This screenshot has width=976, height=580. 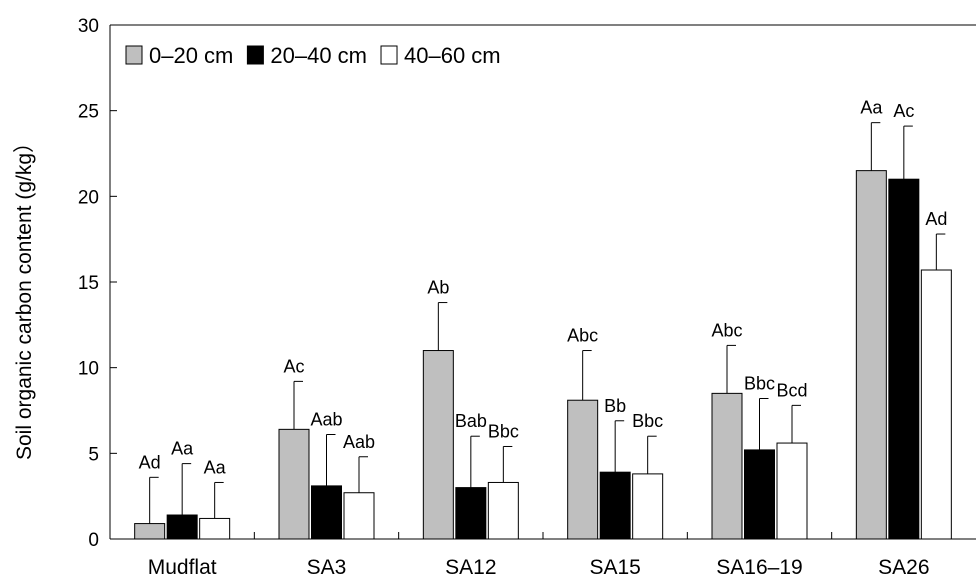 What do you see at coordinates (615, 406) in the screenshot?
I see `significance-label: Bb` at bounding box center [615, 406].